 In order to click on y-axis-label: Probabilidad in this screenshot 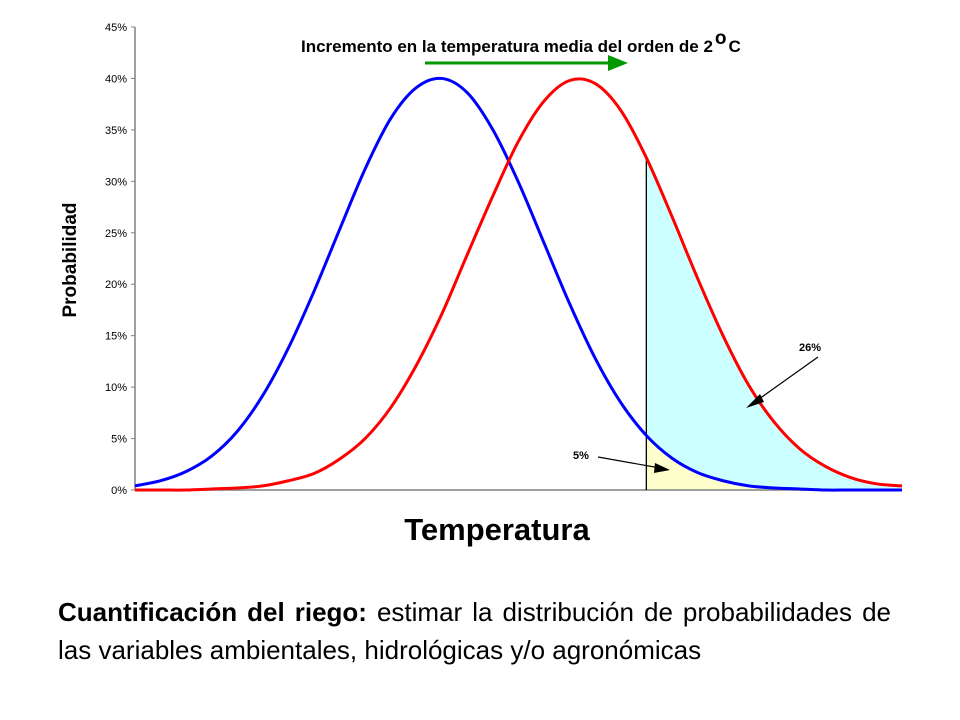, I will do `click(70, 259)`.